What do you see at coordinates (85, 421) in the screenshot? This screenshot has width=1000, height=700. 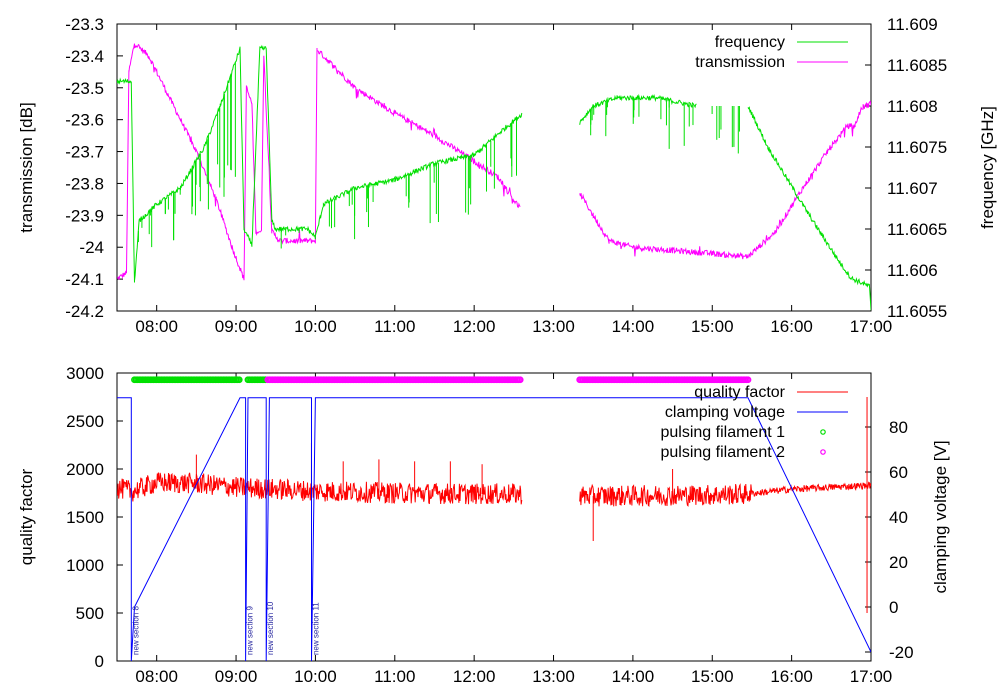 I see `y-tick-label: 2500` at bounding box center [85, 421].